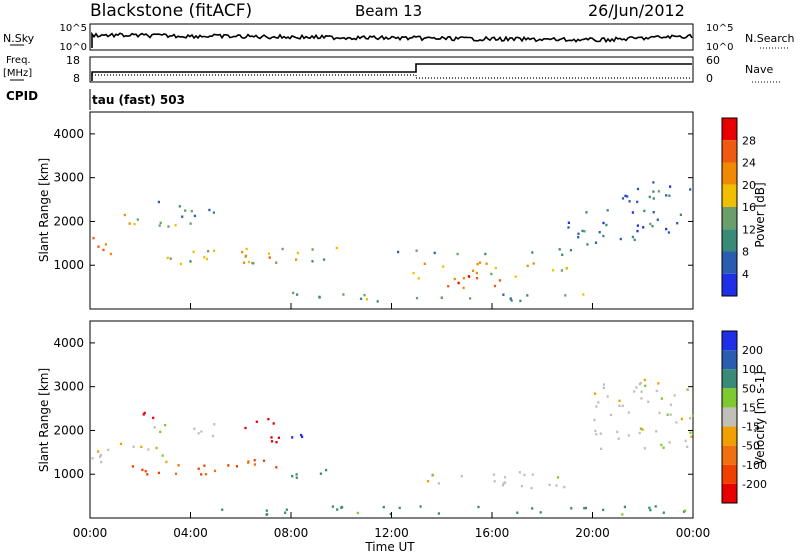 The width and height of the screenshot is (800, 558). Describe the element at coordinates (749, 185) in the screenshot. I see `colorbar-tick-label: 20` at that location.